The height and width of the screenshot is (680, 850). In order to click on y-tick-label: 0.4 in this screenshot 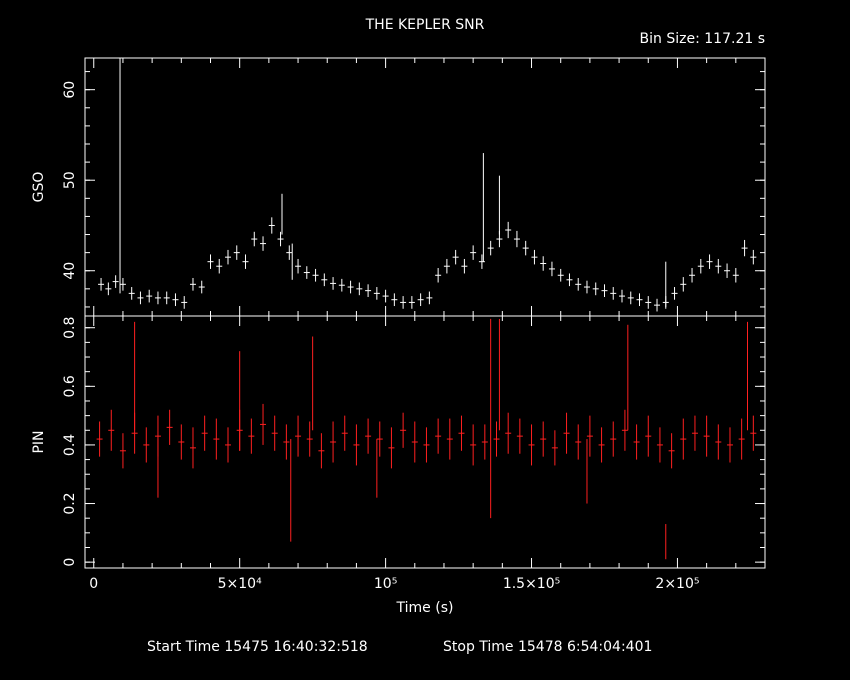, I will do `click(70, 445)`.